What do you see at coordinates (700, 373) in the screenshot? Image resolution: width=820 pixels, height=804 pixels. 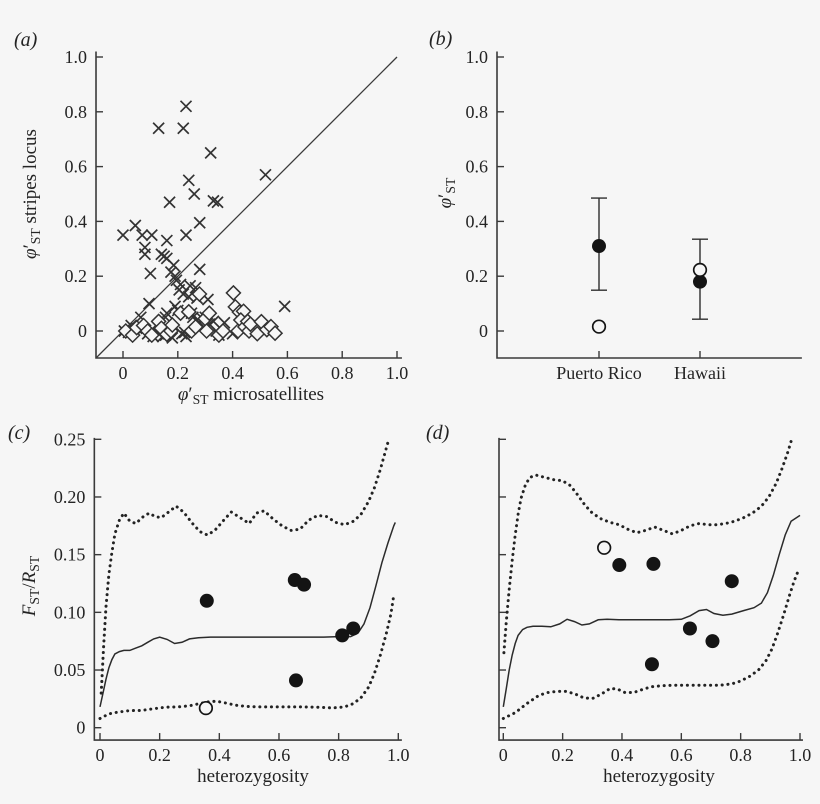 I see `svg-text: Hawaii` at bounding box center [700, 373].